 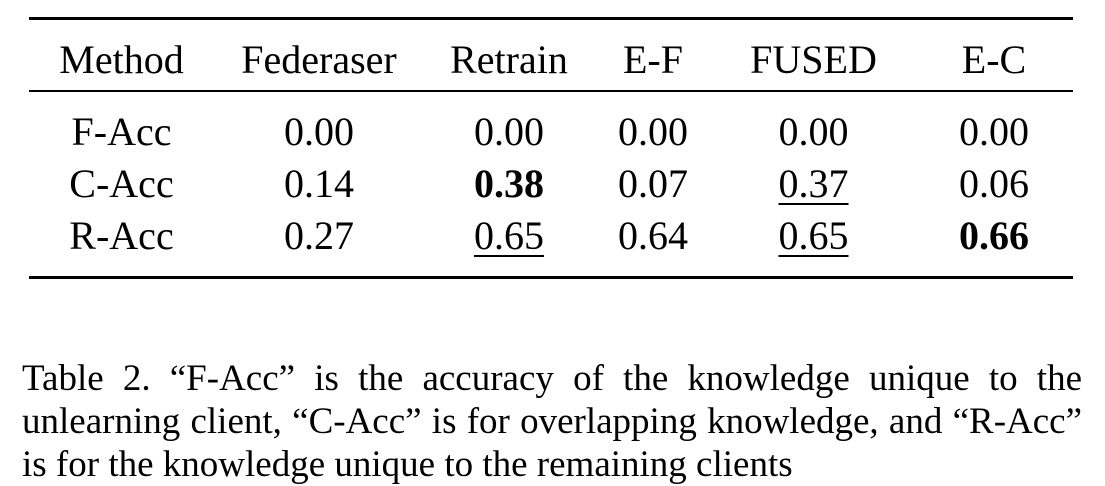 I want to click on cell-retrain: 0.65, so click(x=509, y=236).